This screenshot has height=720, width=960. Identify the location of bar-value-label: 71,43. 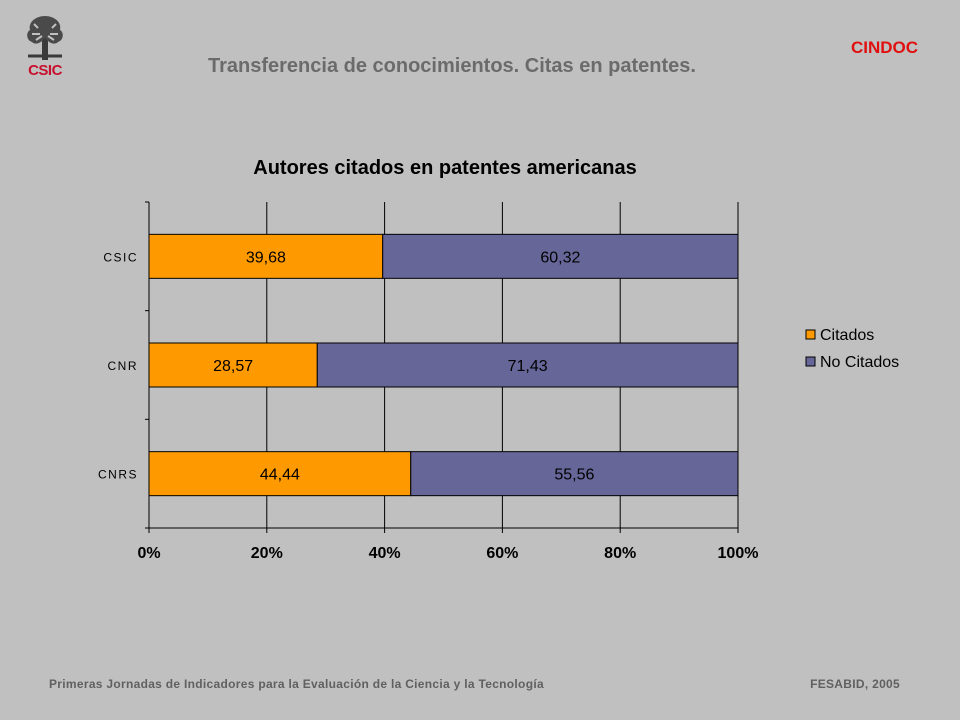
(528, 366).